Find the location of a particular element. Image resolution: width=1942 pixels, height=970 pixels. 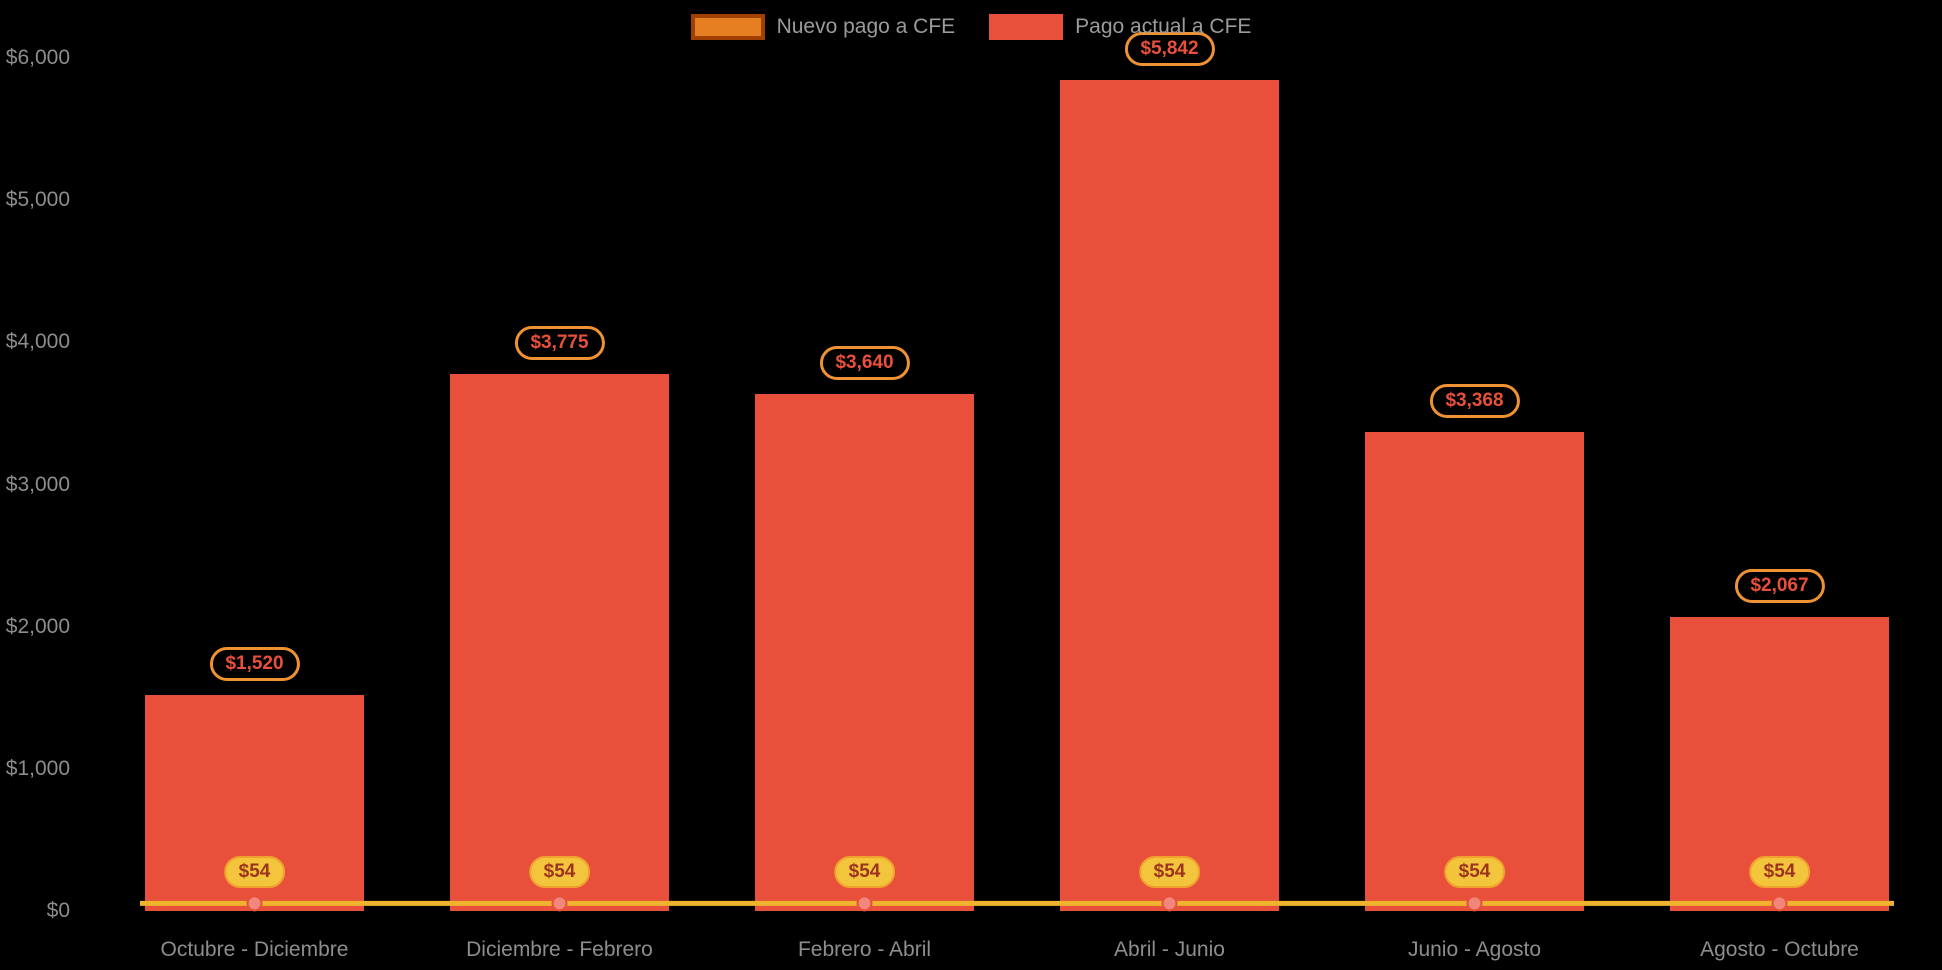

bar-value-label: $3,640 is located at coordinates (864, 362).